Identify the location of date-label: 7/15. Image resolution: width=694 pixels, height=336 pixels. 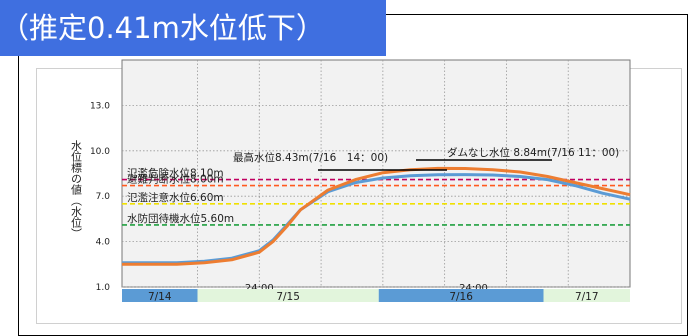
(288, 297).